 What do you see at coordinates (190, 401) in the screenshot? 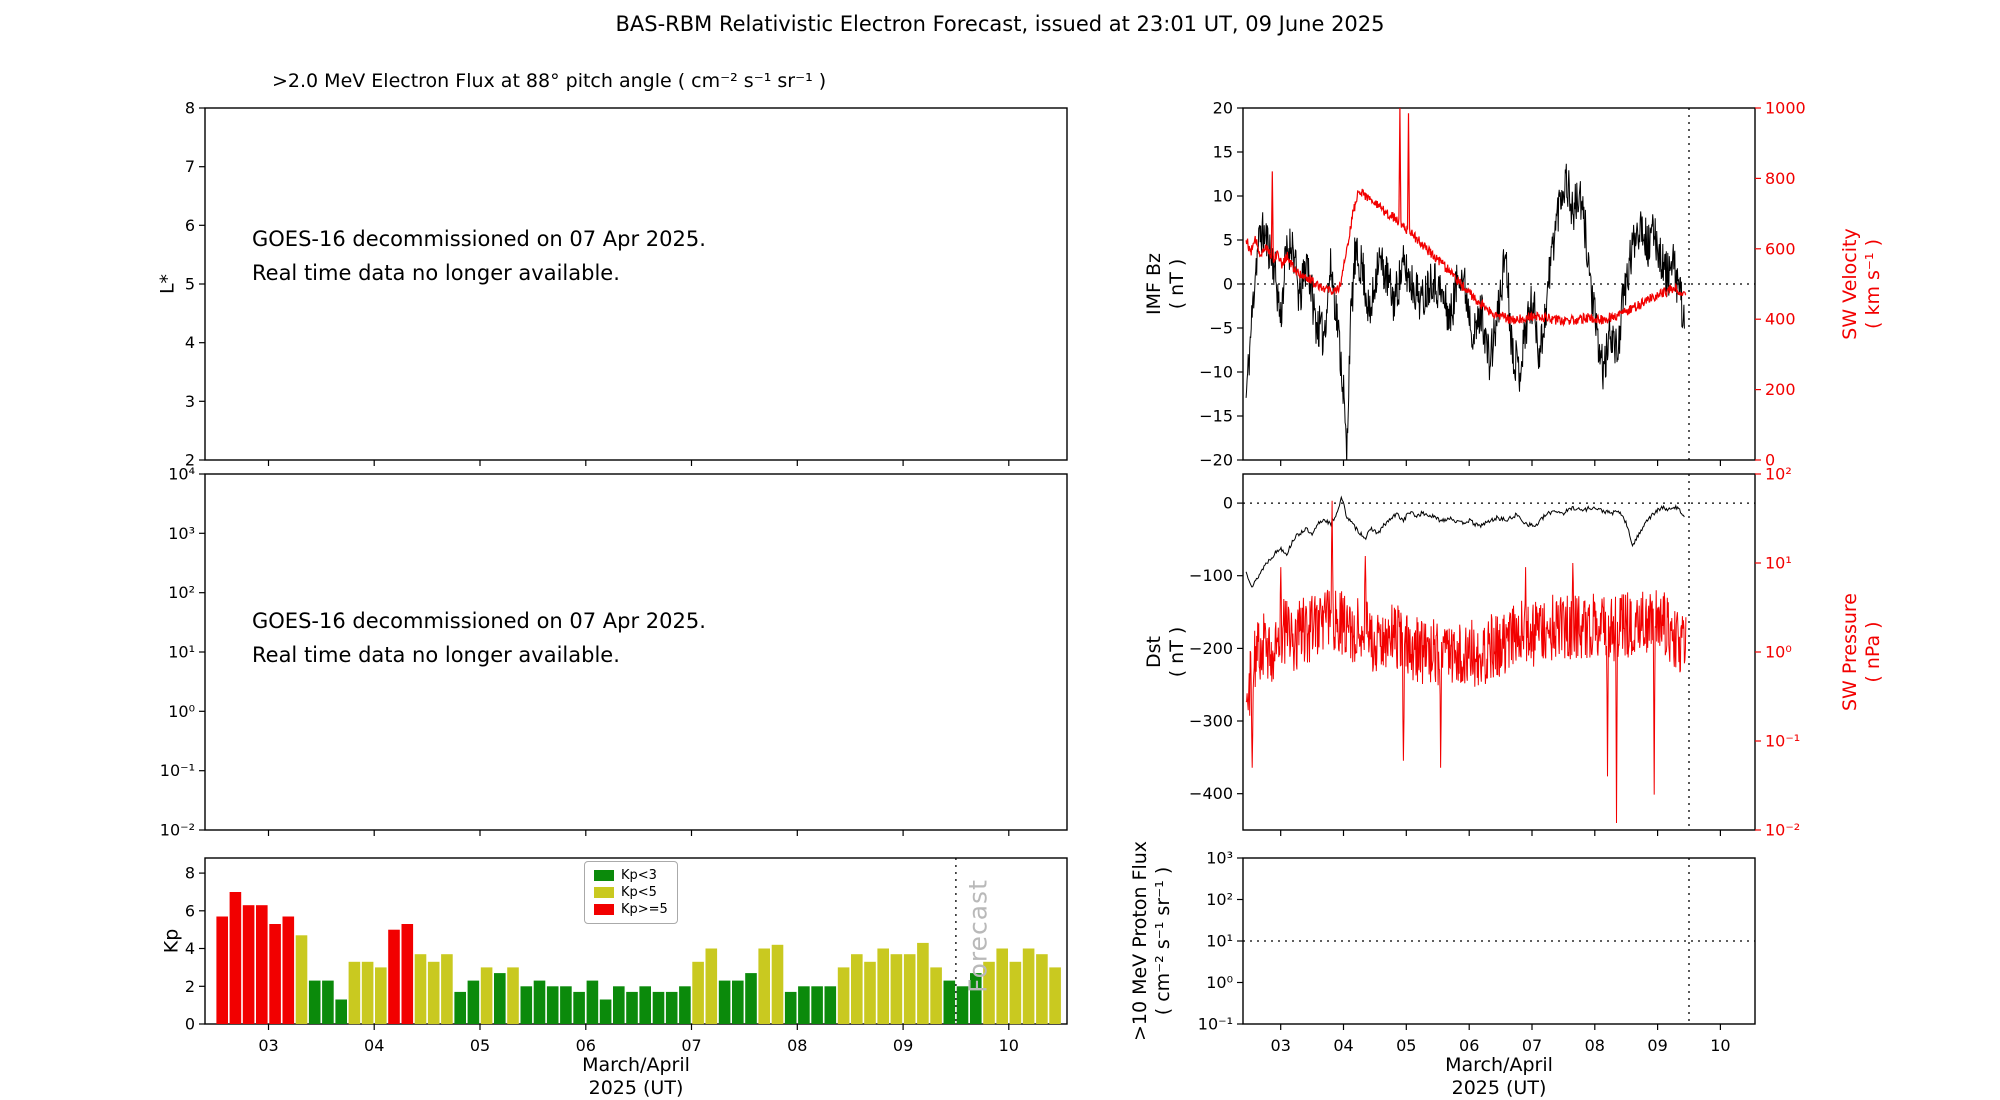
I see `y-tick-label: 3` at bounding box center [190, 401].